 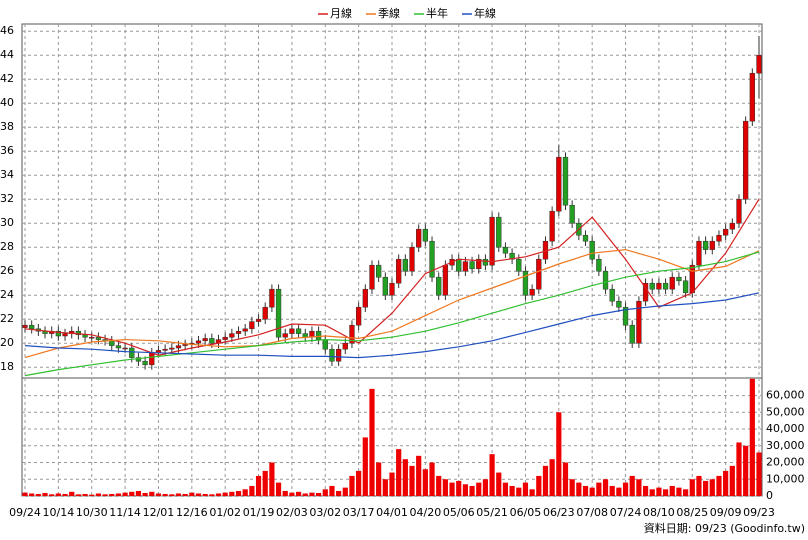 I want to click on x-tick-label: 07/08, so click(x=592, y=512).